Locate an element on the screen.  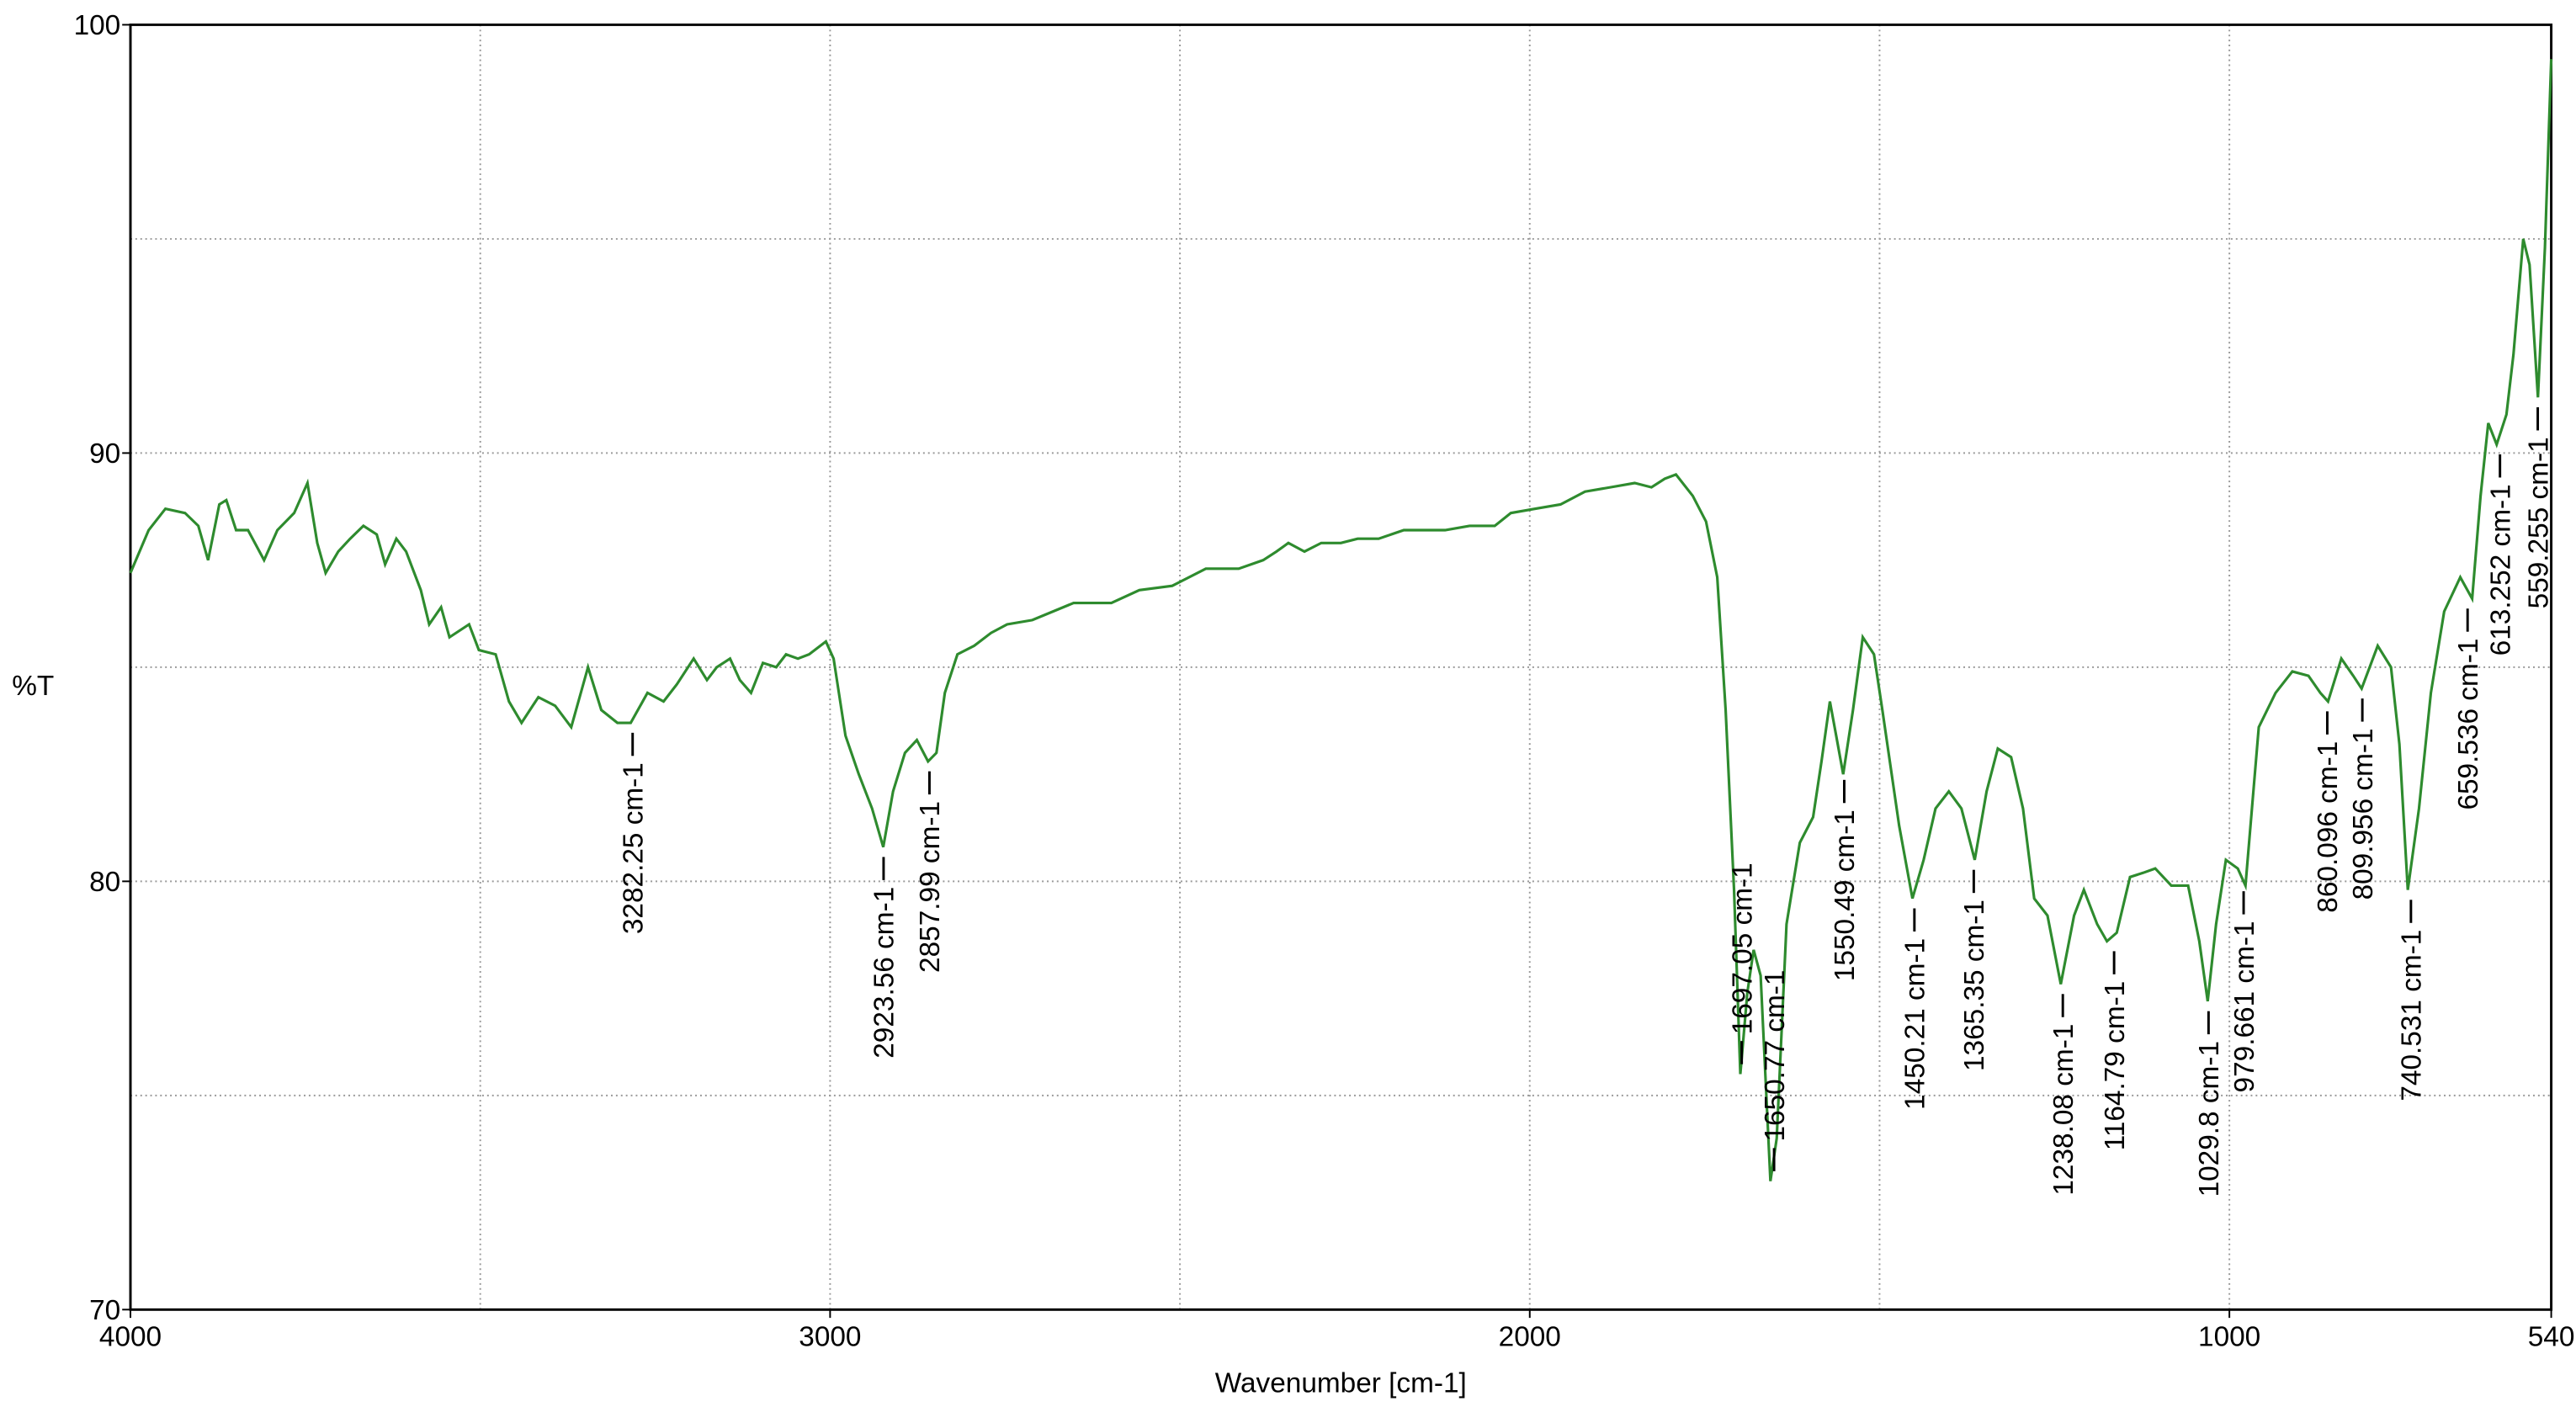
peak-label: 3282.25 cm-1 is located at coordinates (634, 848).